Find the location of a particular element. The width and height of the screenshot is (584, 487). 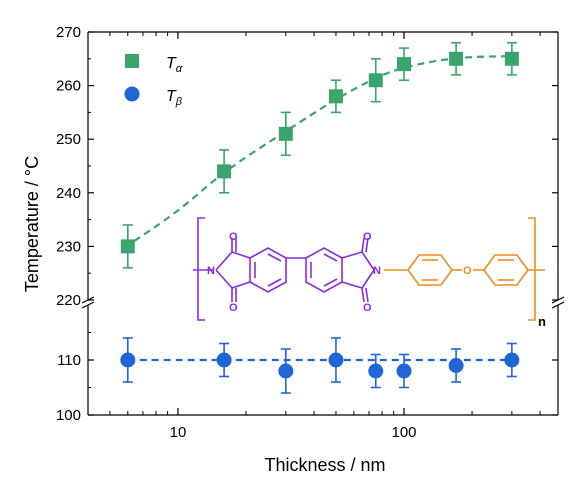

axis-break-mark-right-lower is located at coordinates (558, 305).